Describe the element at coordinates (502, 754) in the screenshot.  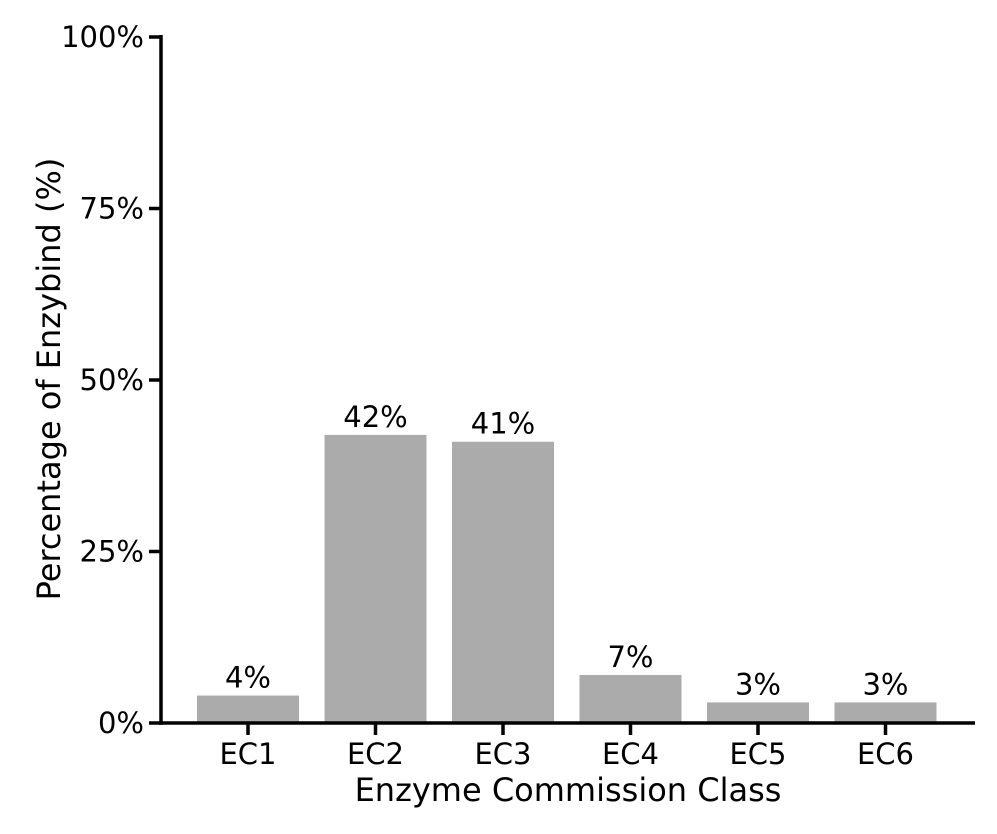
I see `x-tick-label-EC3: EC3` at that location.